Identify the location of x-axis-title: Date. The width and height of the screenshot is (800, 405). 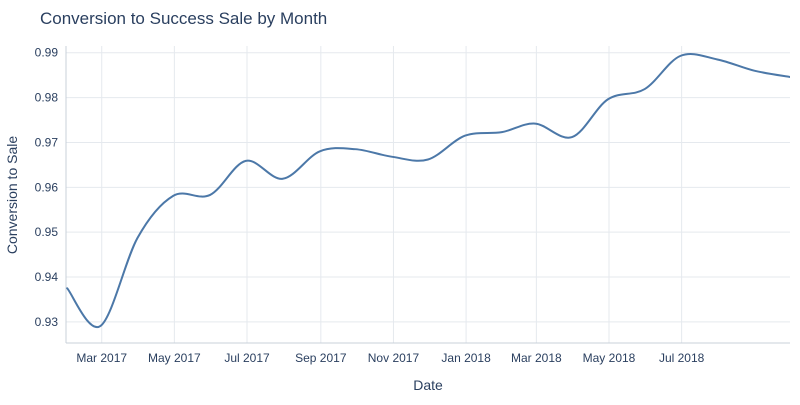
(428, 385).